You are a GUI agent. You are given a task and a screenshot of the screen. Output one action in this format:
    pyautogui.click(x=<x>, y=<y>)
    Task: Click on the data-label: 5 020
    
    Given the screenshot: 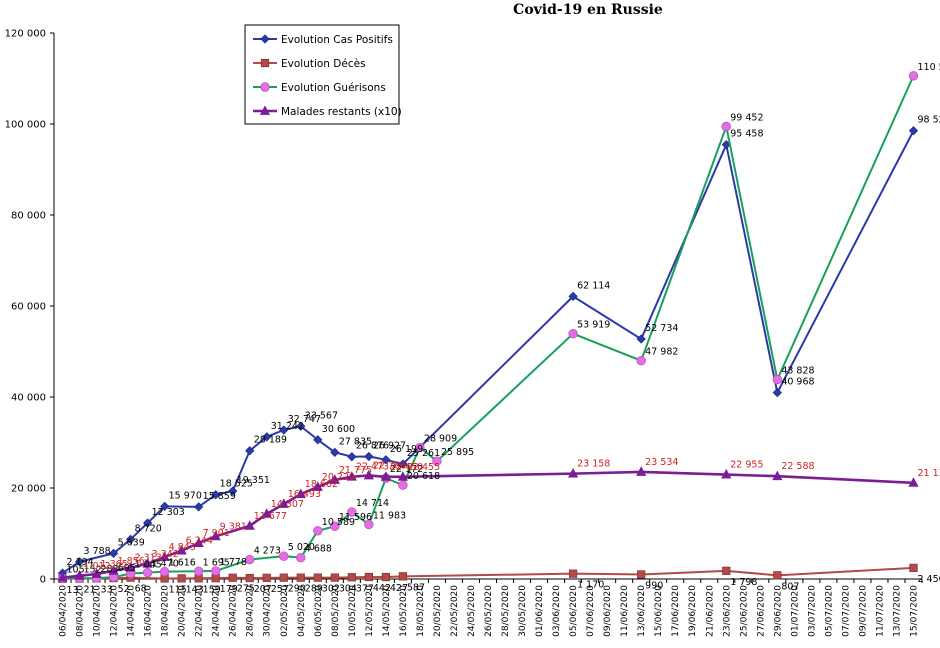 What is the action you would take?
    pyautogui.click(x=301, y=547)
    